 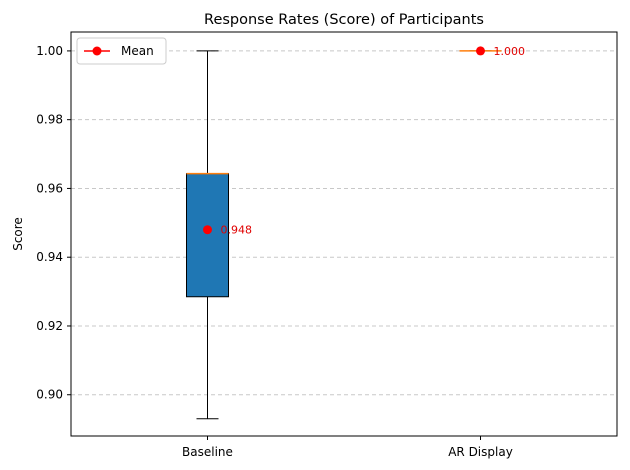 I want to click on x-tick-label: Baseline, so click(x=207, y=452).